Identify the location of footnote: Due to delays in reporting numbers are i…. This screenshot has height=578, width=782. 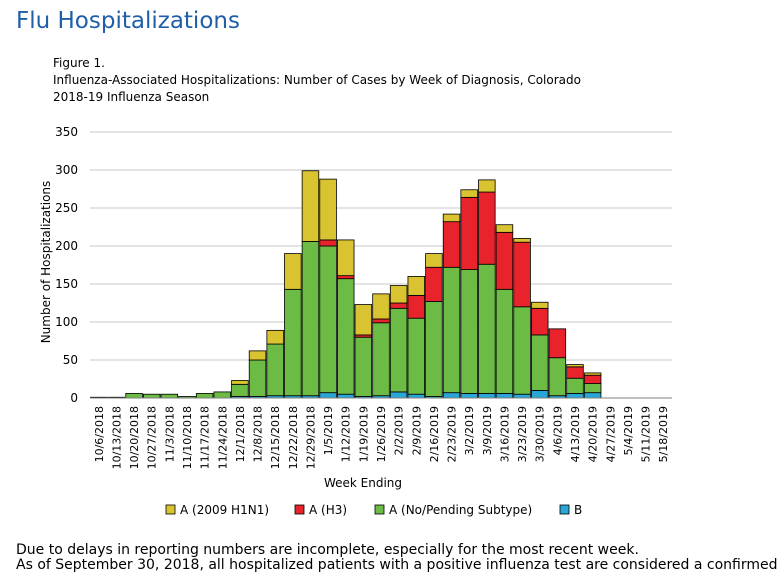
(399, 558).